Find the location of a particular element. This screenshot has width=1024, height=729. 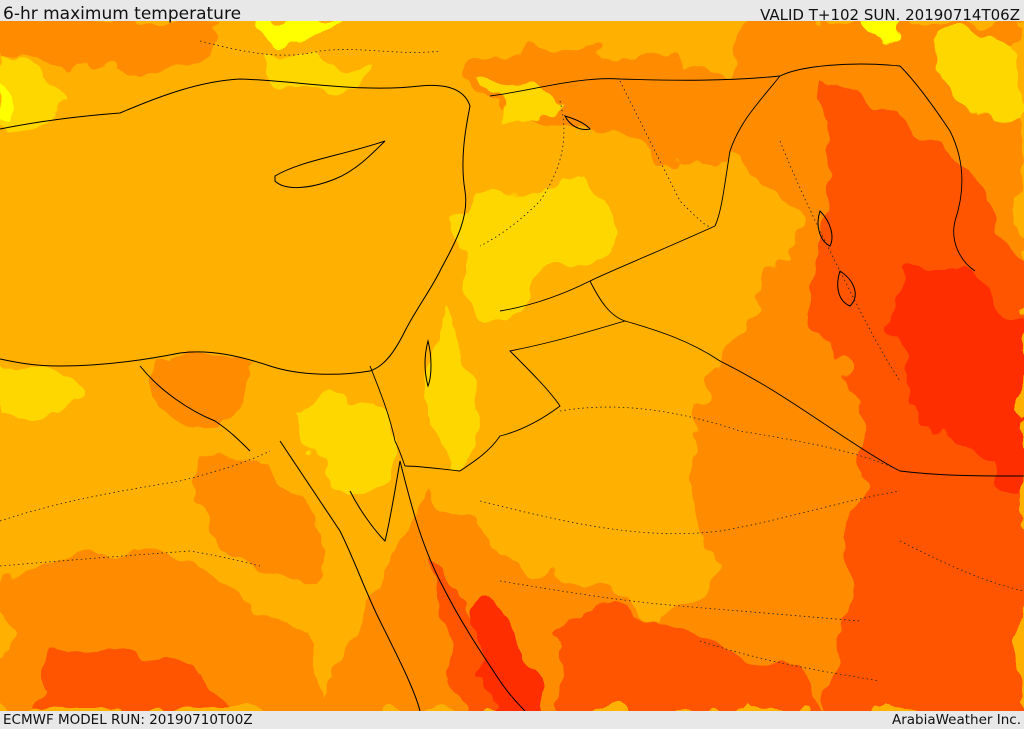

zone-redorange-egypt is located at coordinates (135, 680).